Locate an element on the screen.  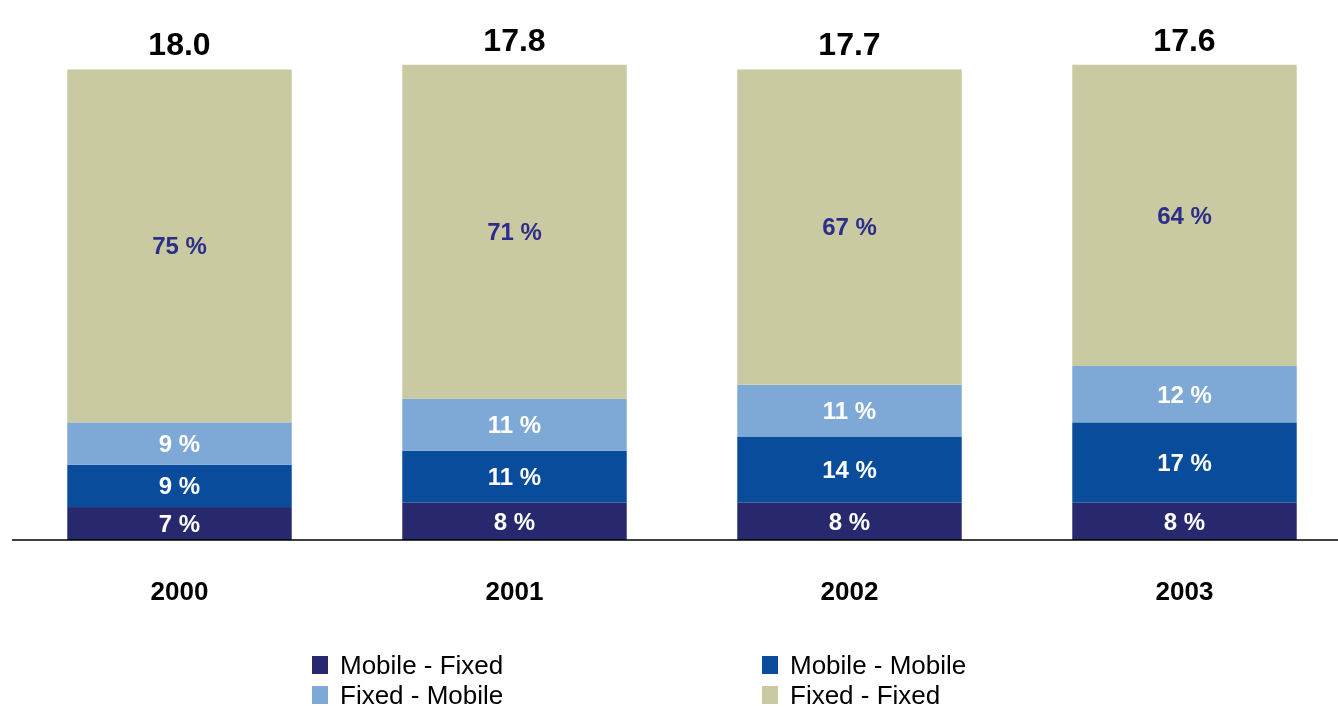
text: 17.8 is located at coordinates (514, 39).